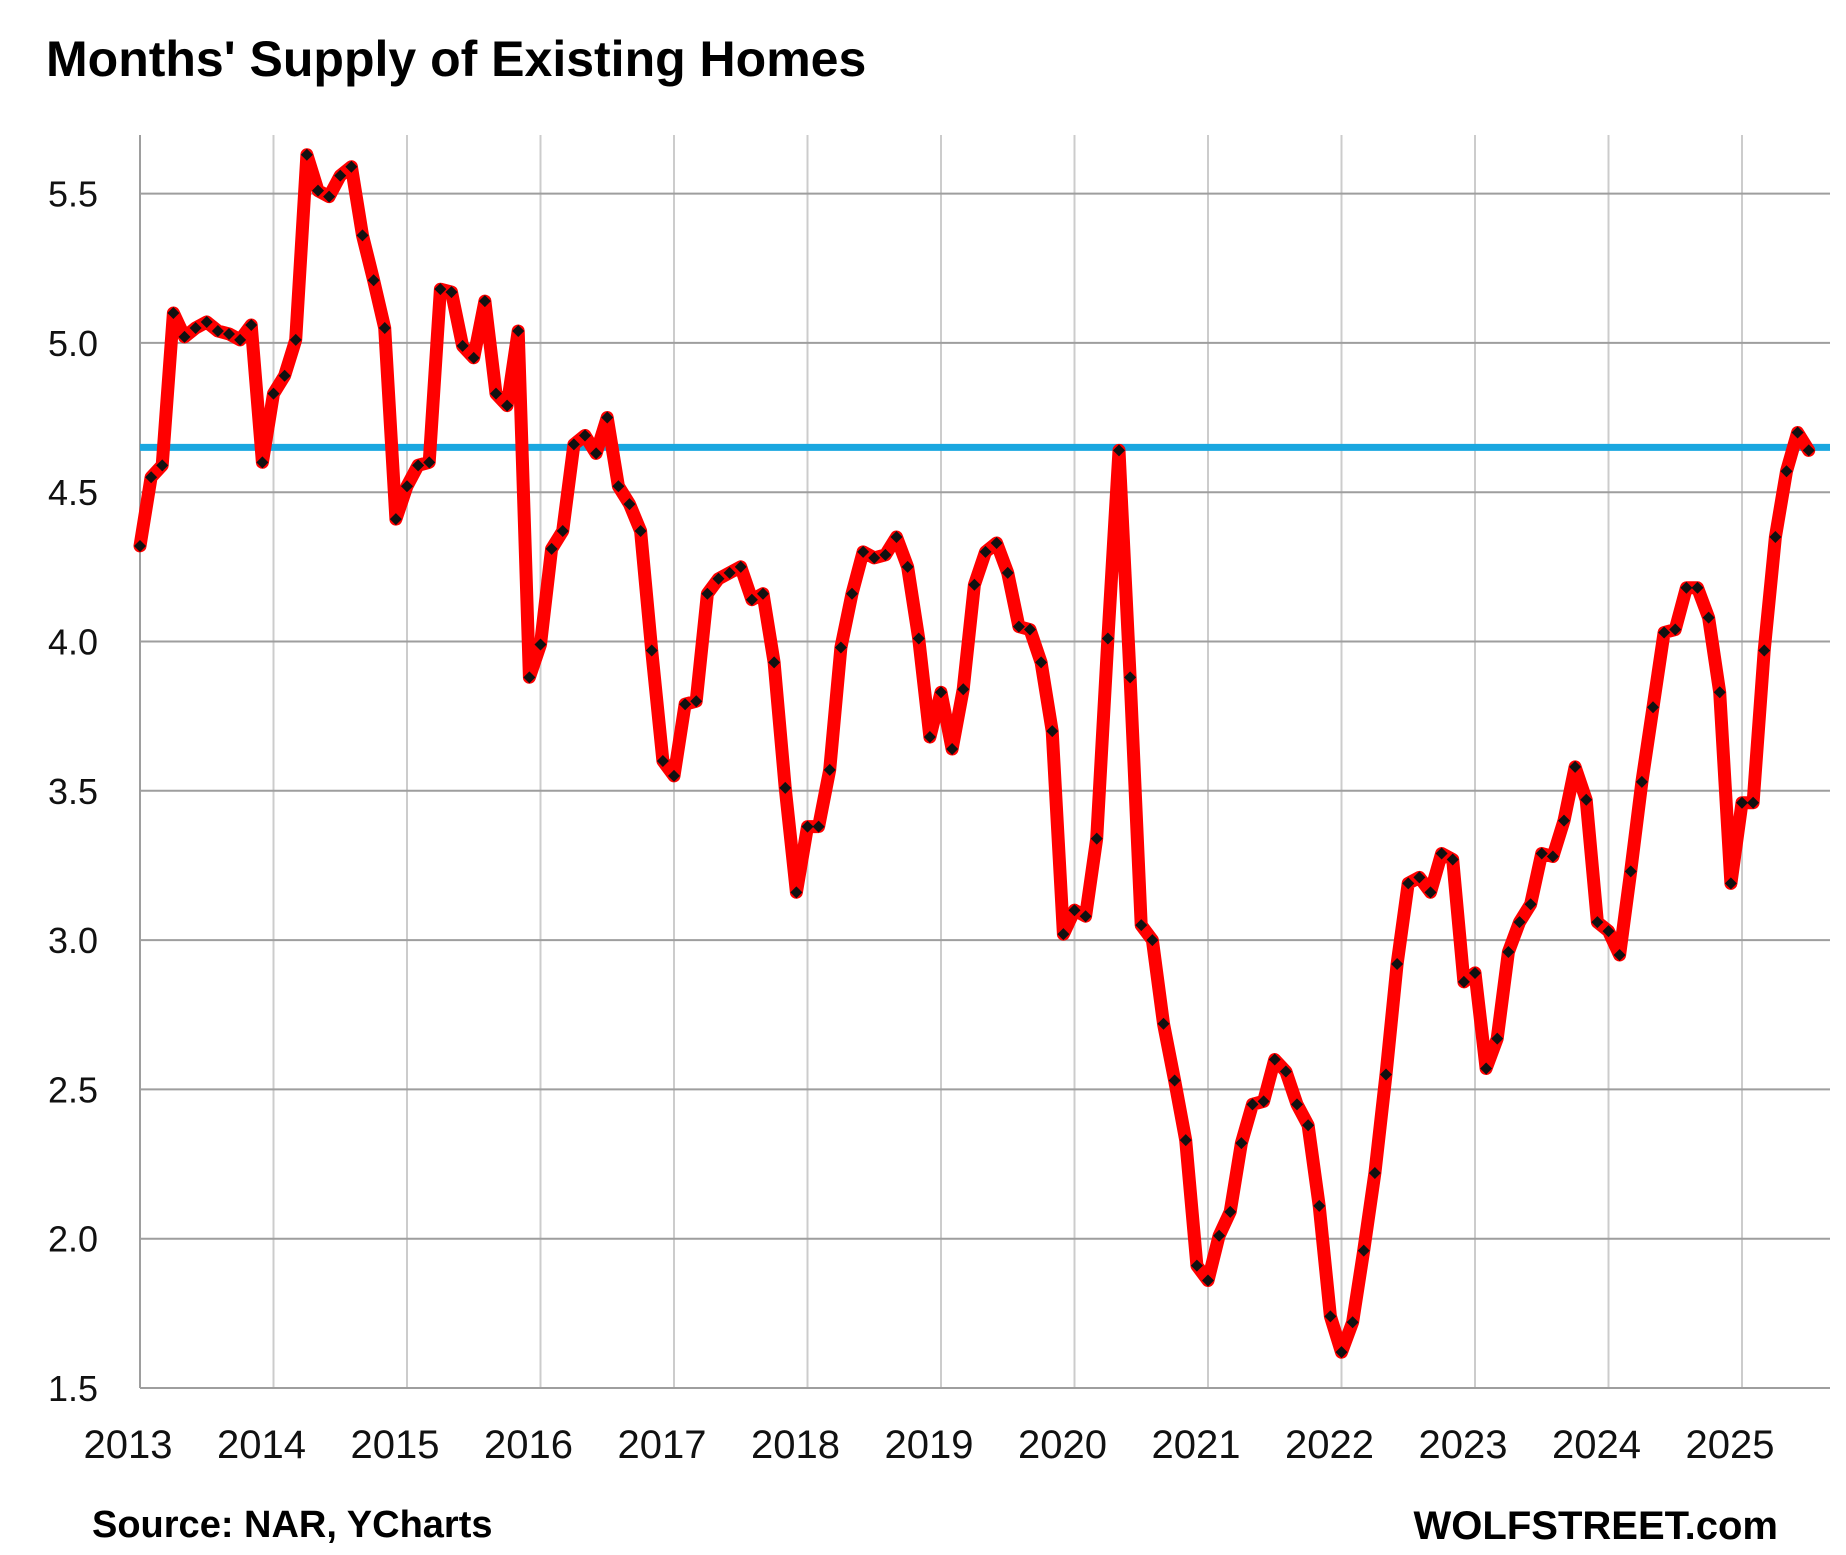 This screenshot has width=1846, height=1555. I want to click on x-tick-label: 2013, so click(128, 1445).